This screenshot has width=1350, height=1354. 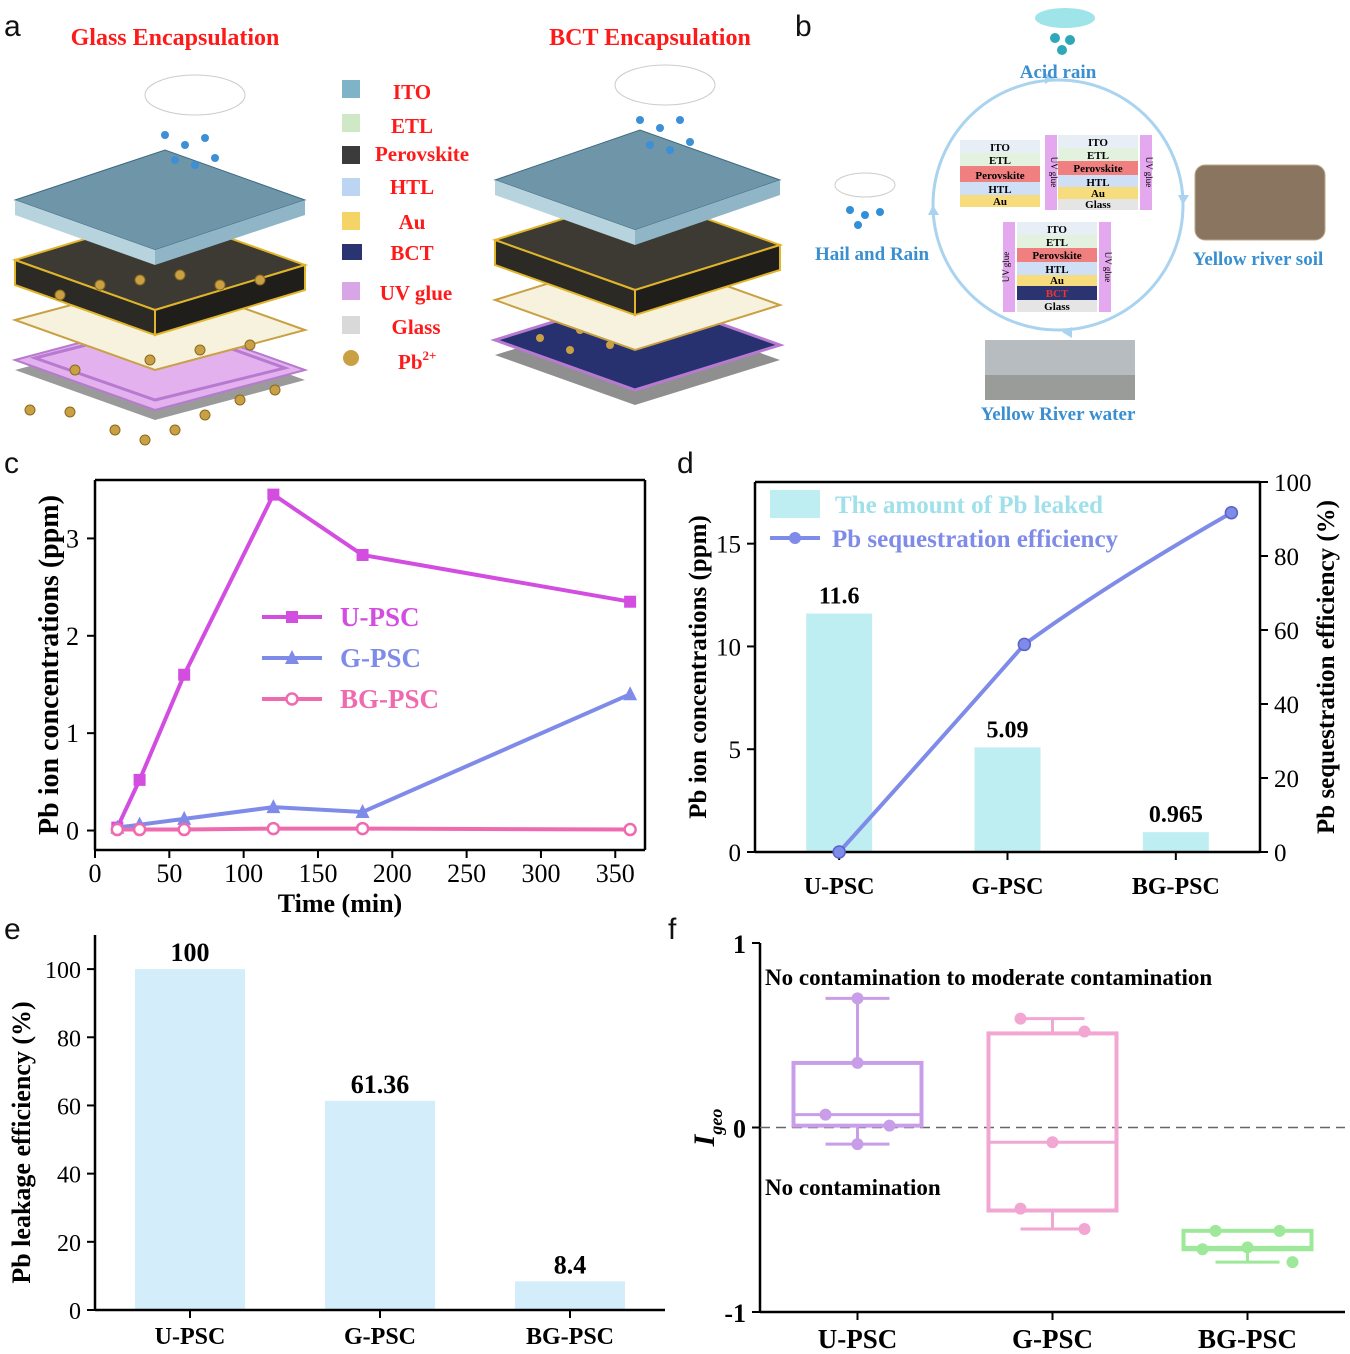 I want to click on chart-e-ylabel: Pb leakage efficiency (%), so click(x=21, y=1142).